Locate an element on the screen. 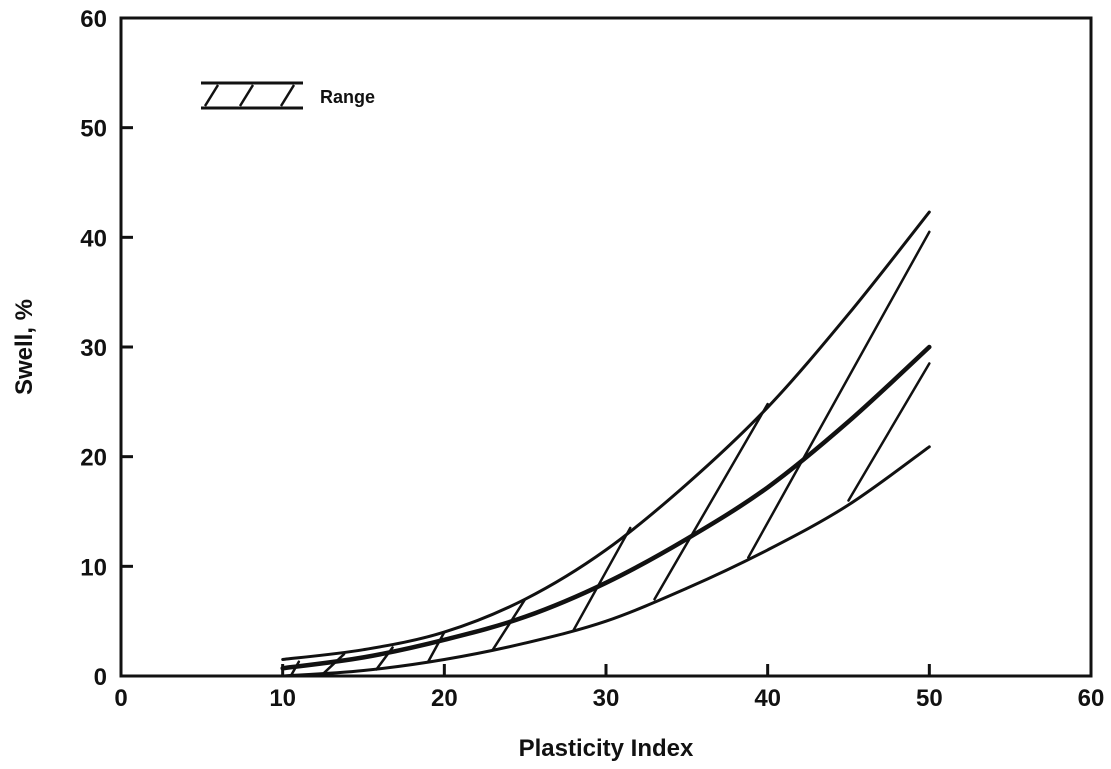  y-tick-label: 30 is located at coordinates (93, 348).